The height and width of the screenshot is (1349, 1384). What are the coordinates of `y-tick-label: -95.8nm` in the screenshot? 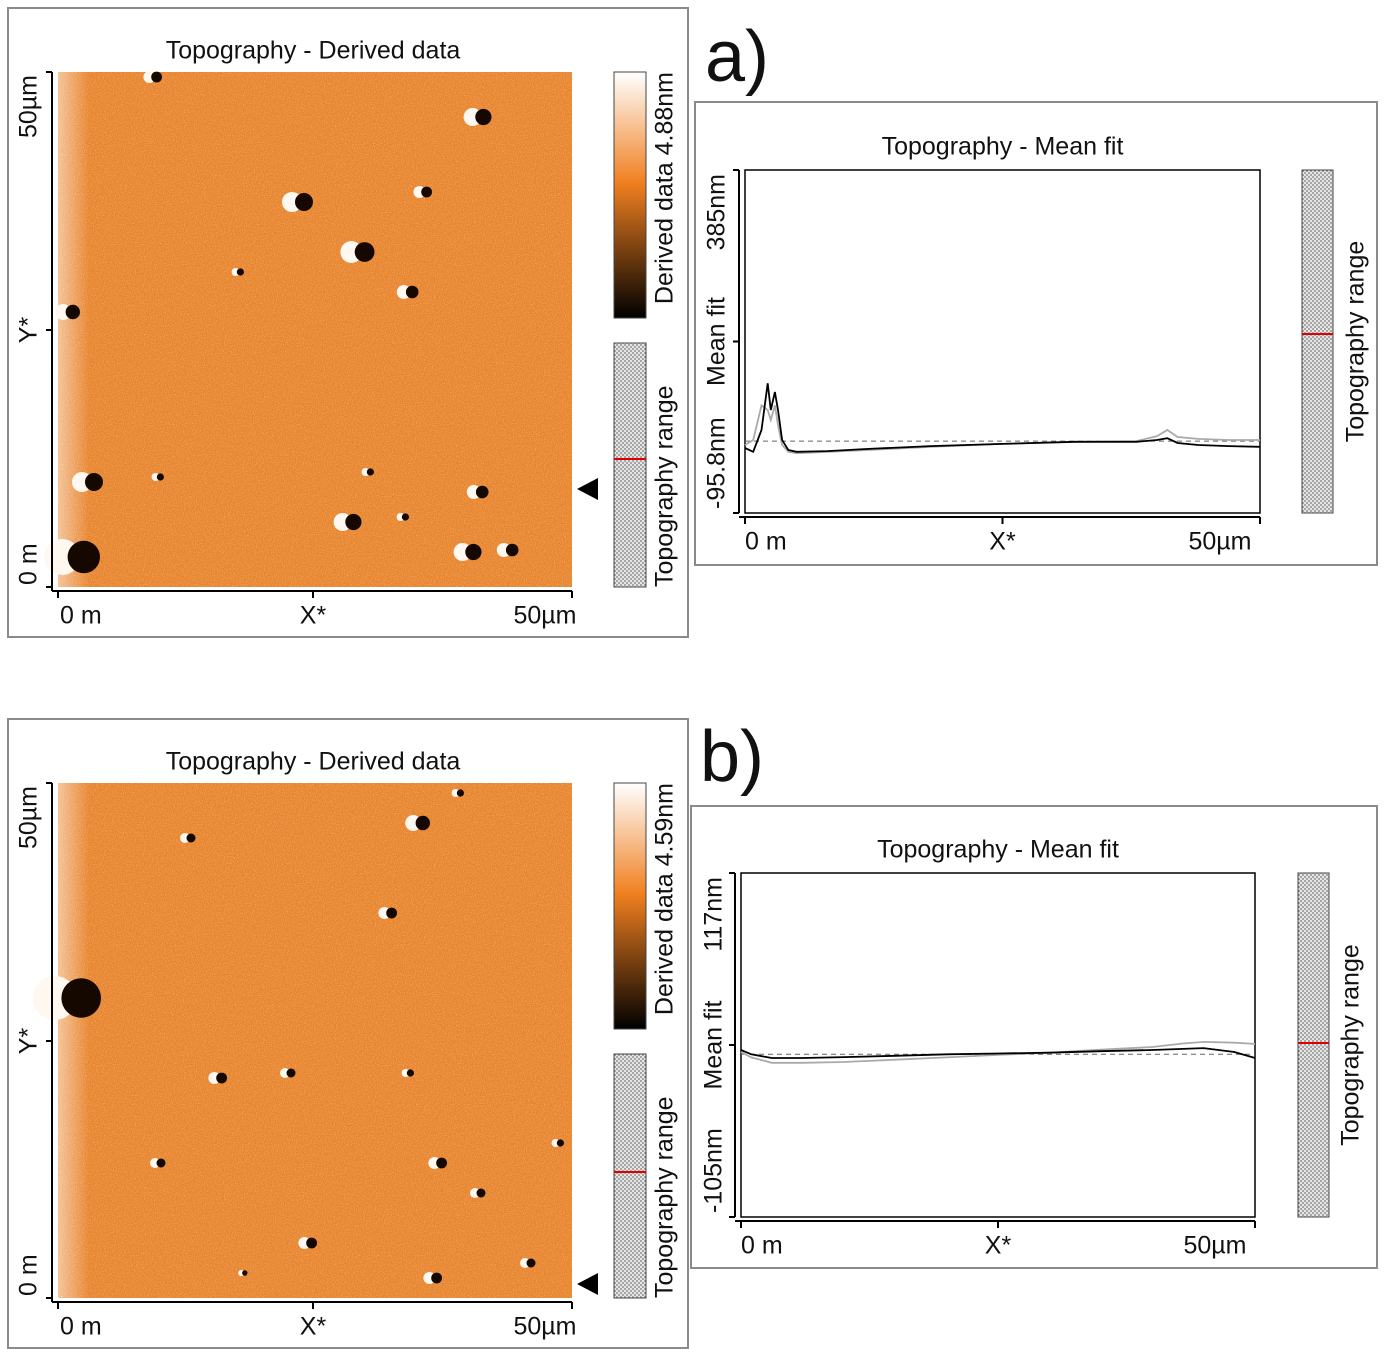 It's located at (717, 463).